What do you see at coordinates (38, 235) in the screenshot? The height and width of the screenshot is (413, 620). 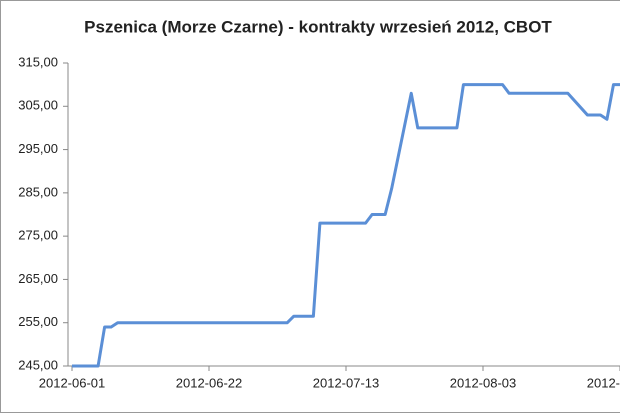 I see `y-tick-label: 275,00` at bounding box center [38, 235].